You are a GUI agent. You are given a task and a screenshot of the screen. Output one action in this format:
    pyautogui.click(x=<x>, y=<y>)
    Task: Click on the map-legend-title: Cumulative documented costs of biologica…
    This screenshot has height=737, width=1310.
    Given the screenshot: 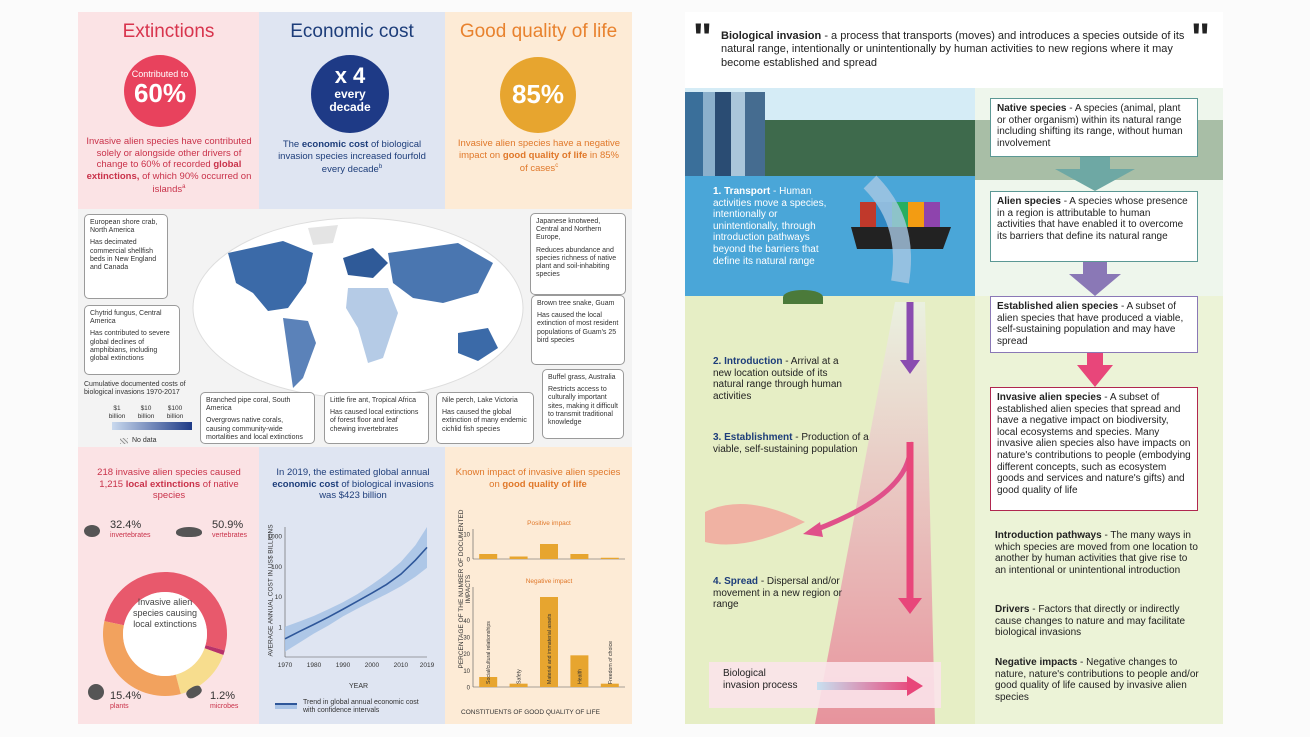 What is the action you would take?
    pyautogui.click(x=135, y=389)
    